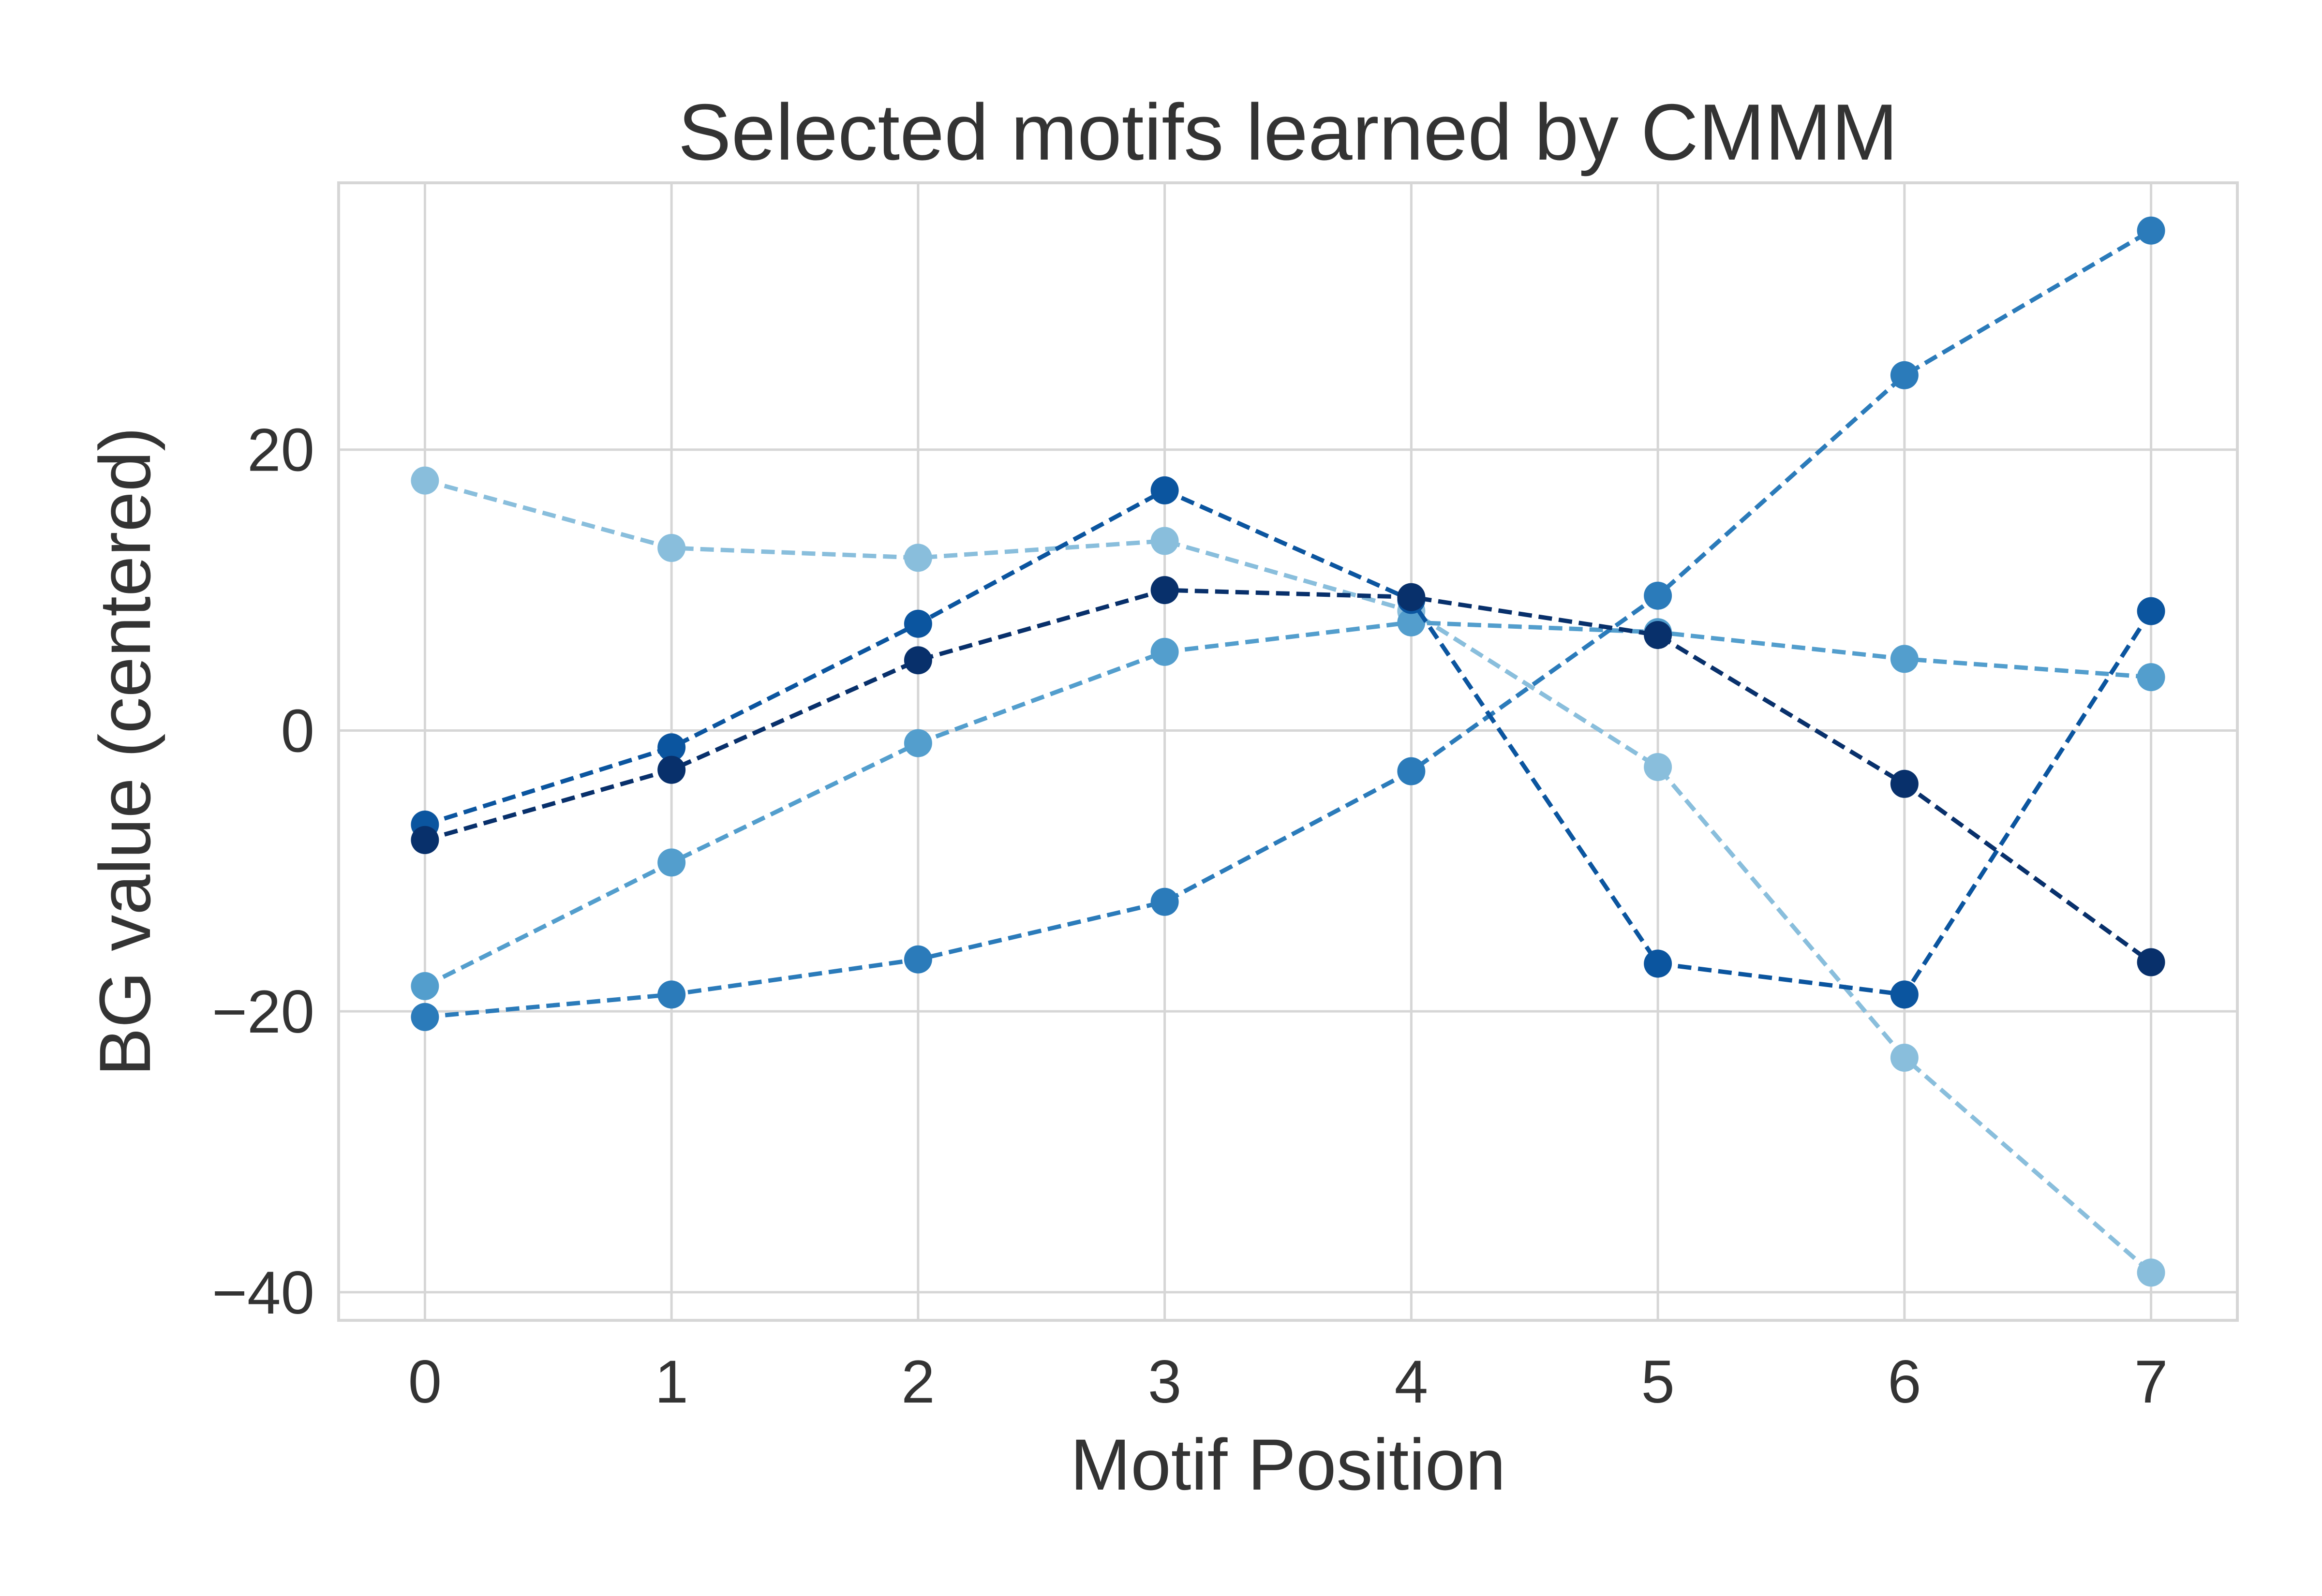 The image size is (2322, 1596). I want to click on x-tick-label: 5, so click(1658, 1382).